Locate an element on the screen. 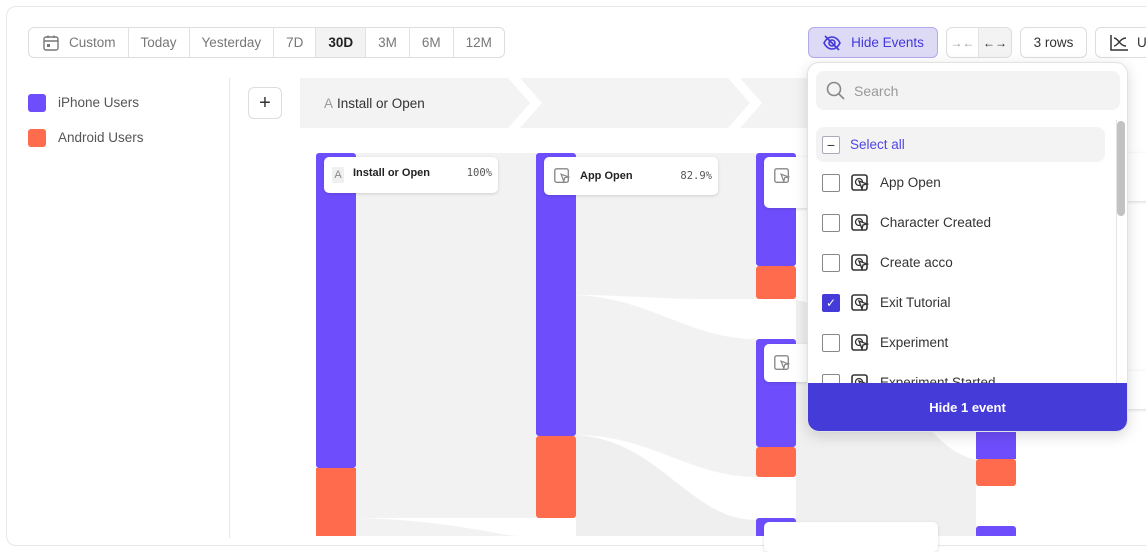 The height and width of the screenshot is (552, 1146). rows-button: 3 rows is located at coordinates (1053, 42).